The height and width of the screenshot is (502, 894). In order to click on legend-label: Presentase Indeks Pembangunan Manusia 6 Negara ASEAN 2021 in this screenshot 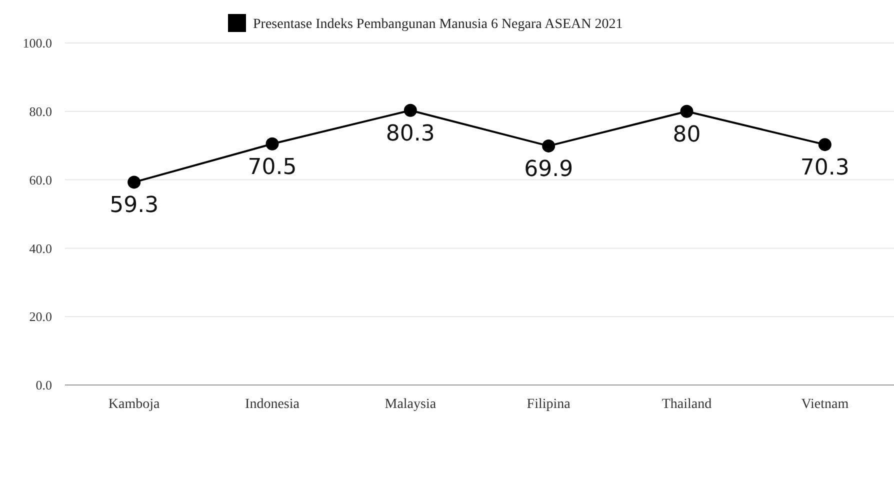, I will do `click(438, 24)`.